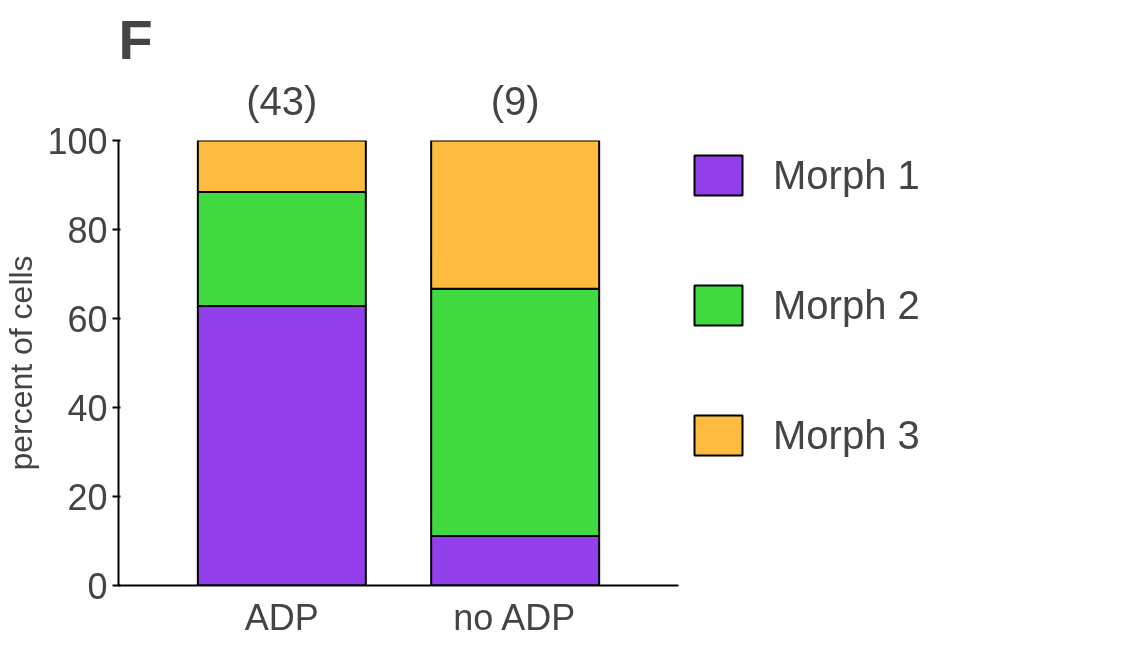  What do you see at coordinates (87, 319) in the screenshot?
I see `y-tick-label: 60` at bounding box center [87, 319].